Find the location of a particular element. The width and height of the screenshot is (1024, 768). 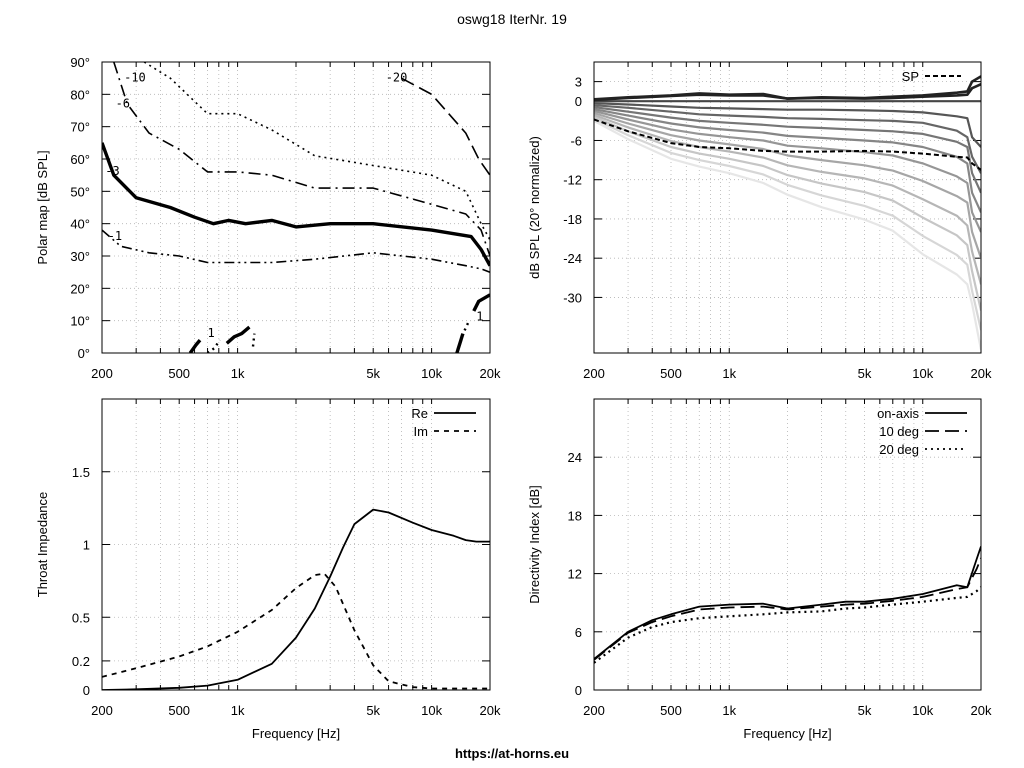

y-tick-label: -18 is located at coordinates (572, 219).